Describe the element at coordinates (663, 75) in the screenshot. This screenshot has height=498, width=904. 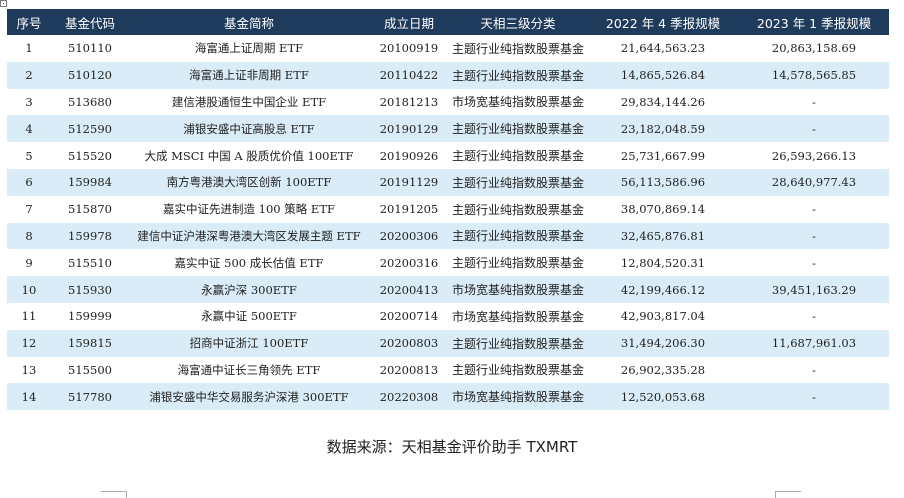
I see `cell-scale-2022q4: 14,865,526.84` at that location.